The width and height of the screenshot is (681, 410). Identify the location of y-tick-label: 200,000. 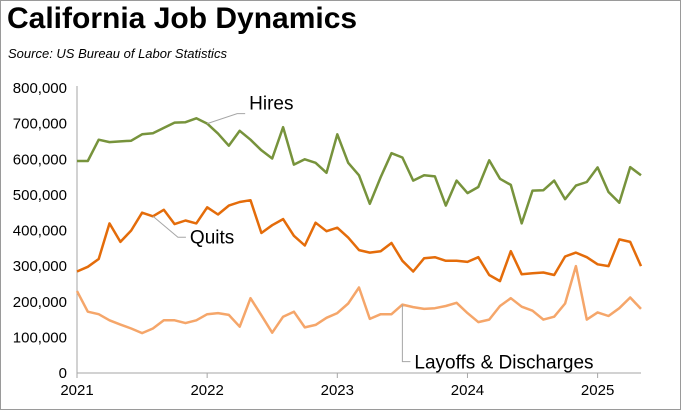
(40, 302).